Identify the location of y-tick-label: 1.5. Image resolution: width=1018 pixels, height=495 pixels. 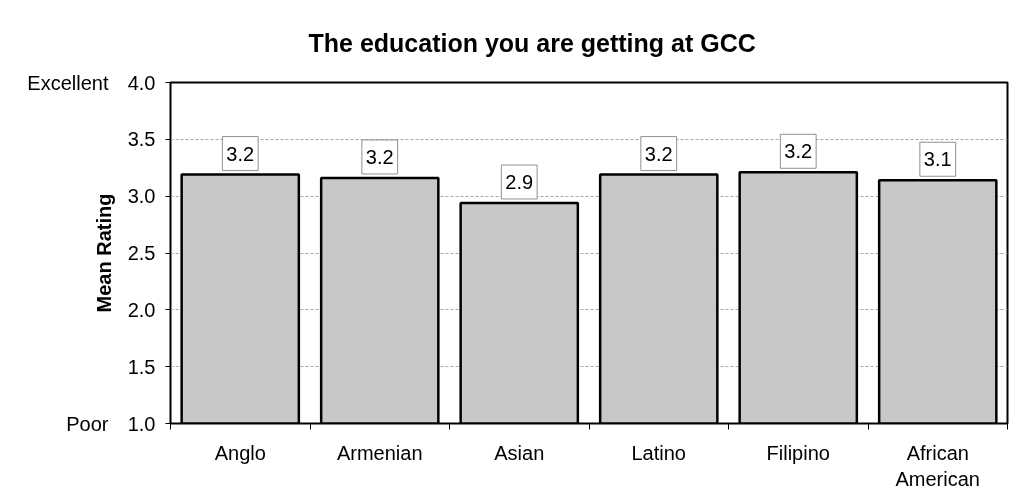
(141, 366).